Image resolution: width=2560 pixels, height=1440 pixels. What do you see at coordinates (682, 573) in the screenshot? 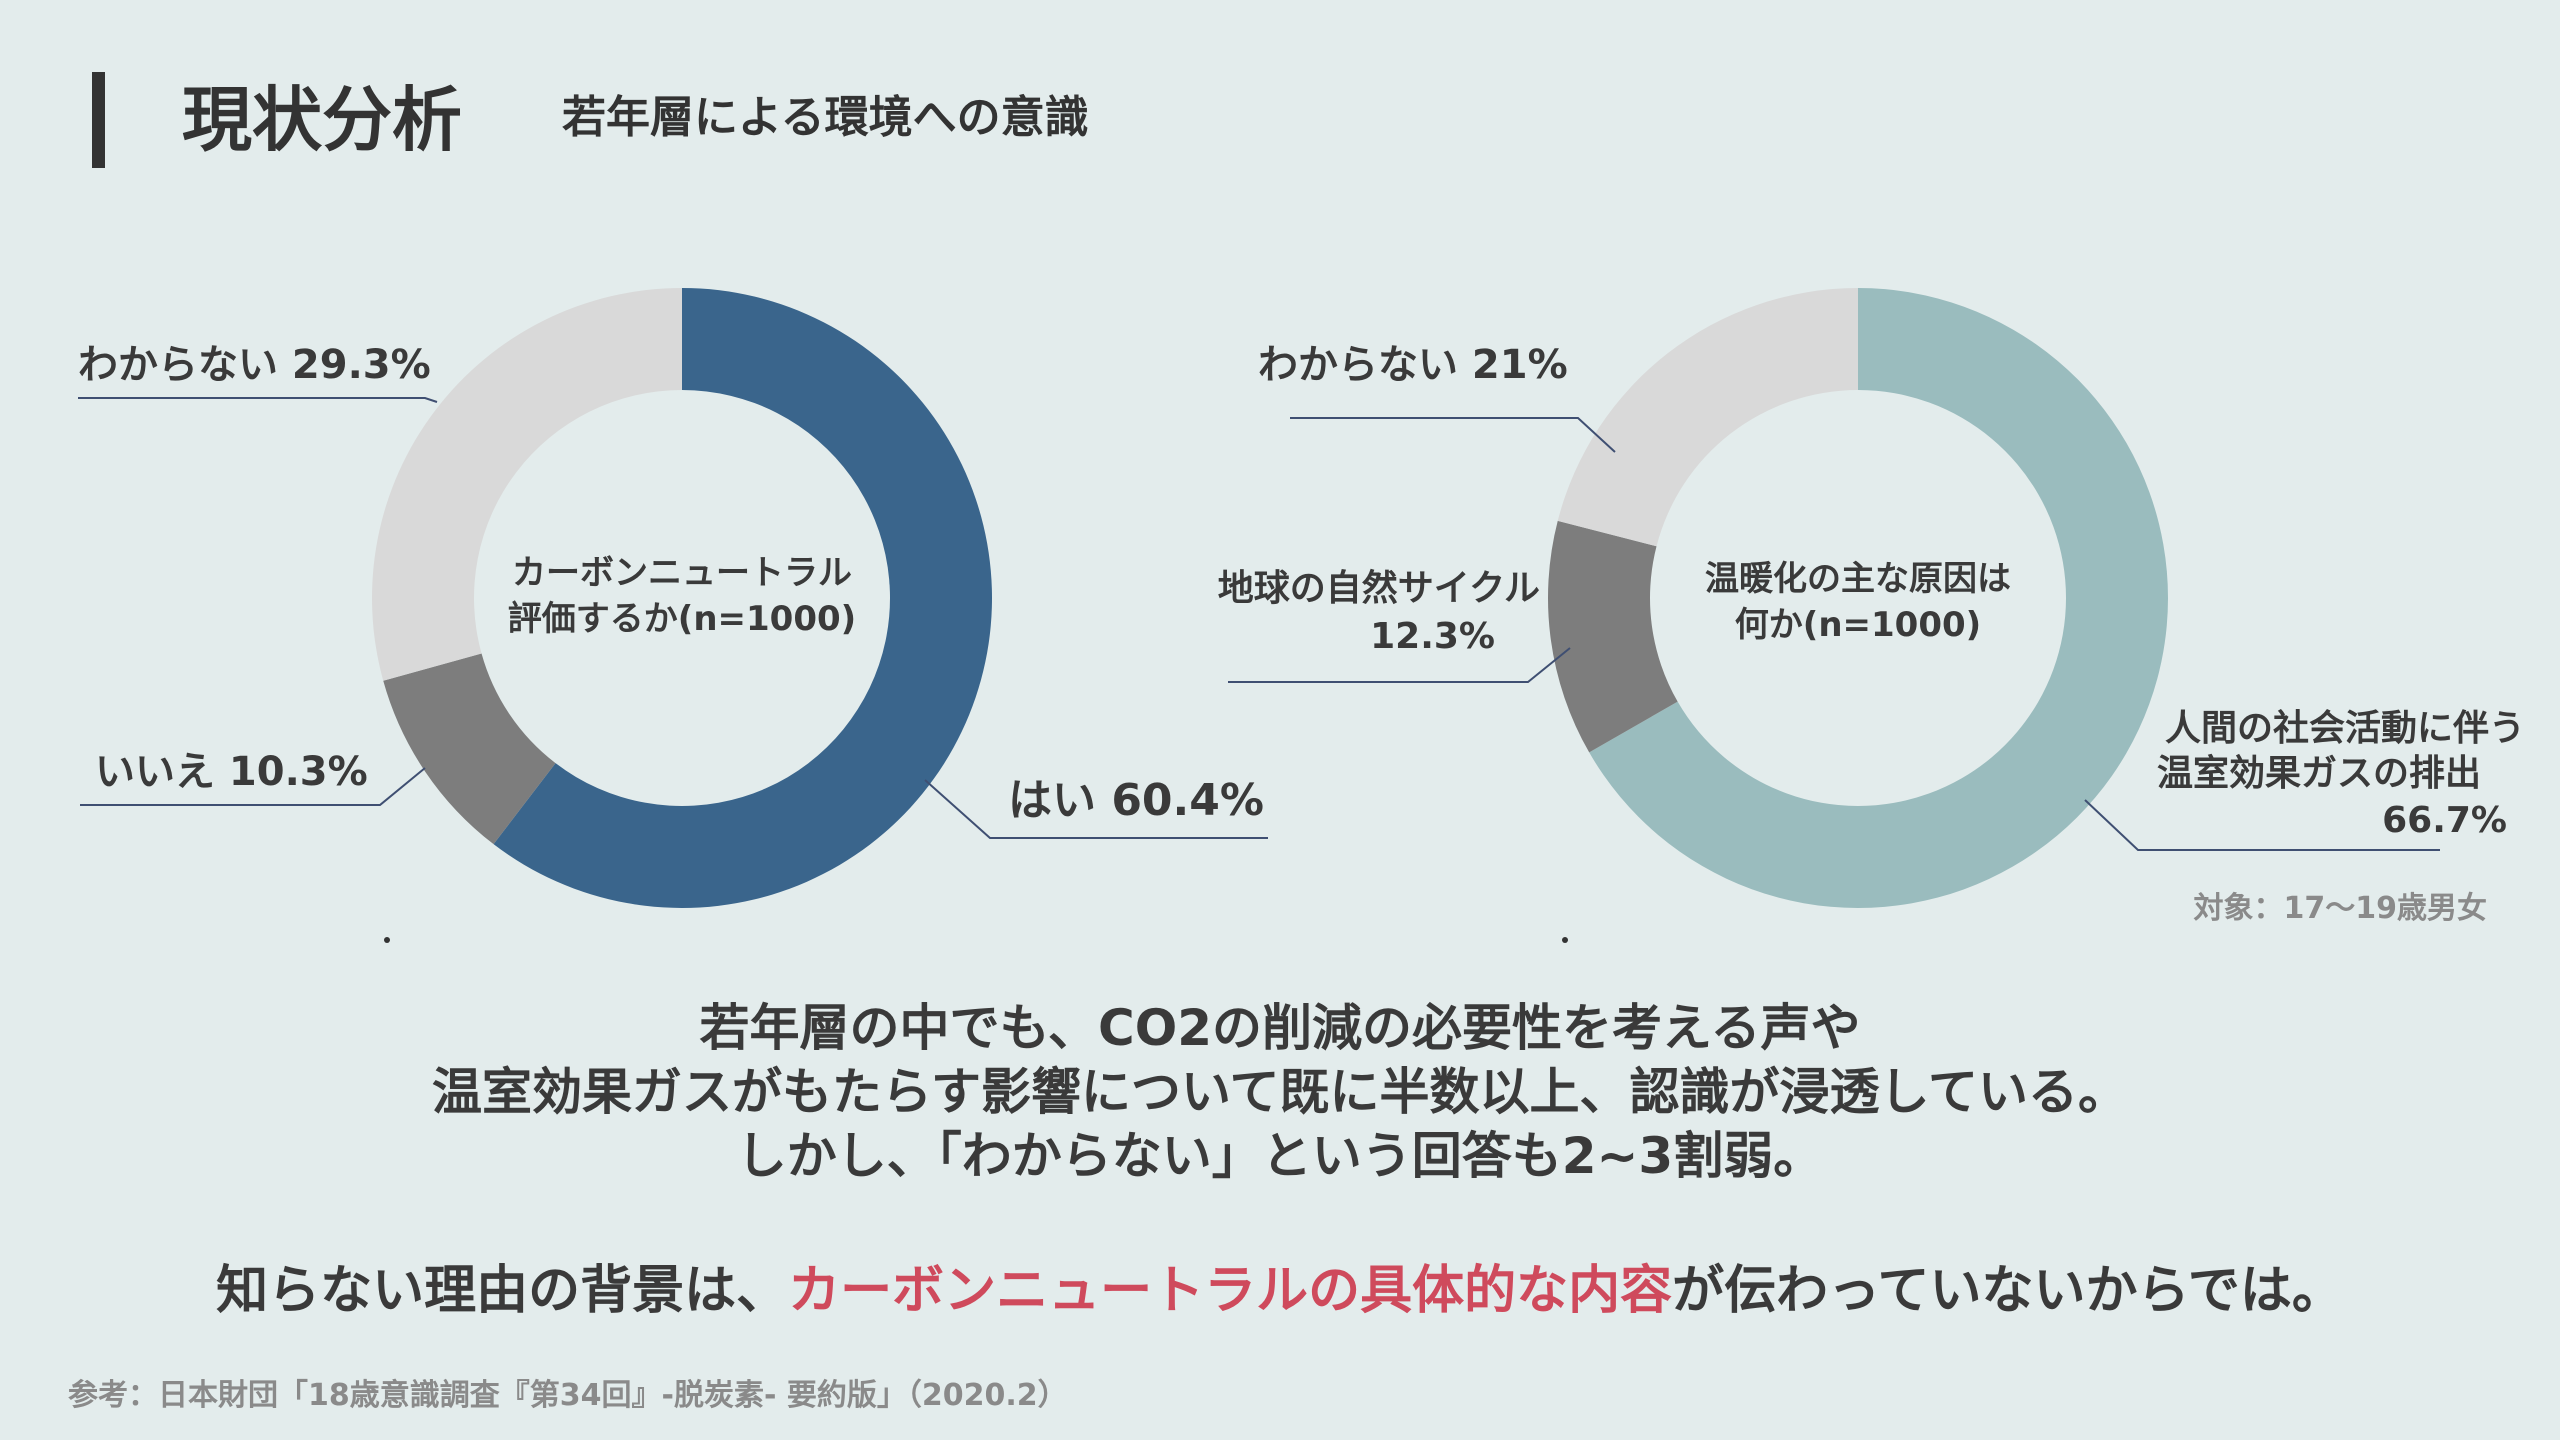
I see `center-label-line-1: カーボンニュートラル` at bounding box center [682, 573].